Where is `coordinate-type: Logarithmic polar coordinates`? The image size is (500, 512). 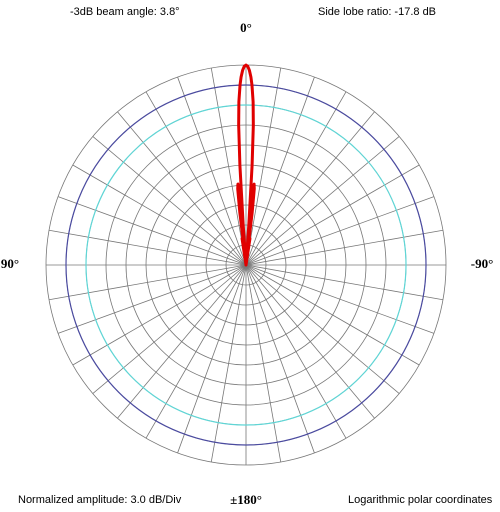
coordinate-type: Logarithmic polar coordinates is located at coordinates (420, 500).